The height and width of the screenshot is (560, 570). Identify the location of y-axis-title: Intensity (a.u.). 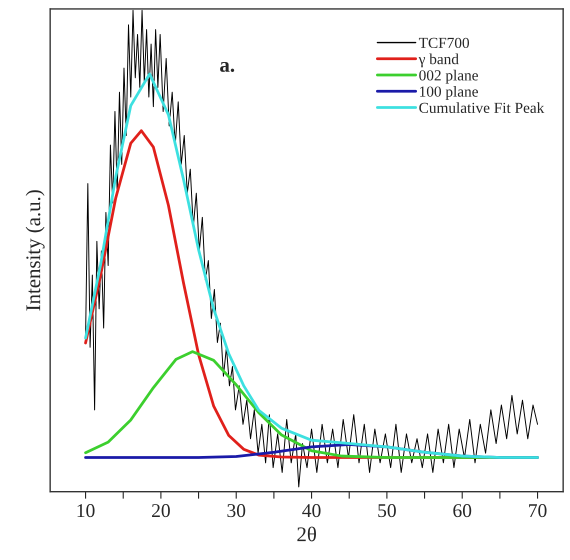
(35, 250).